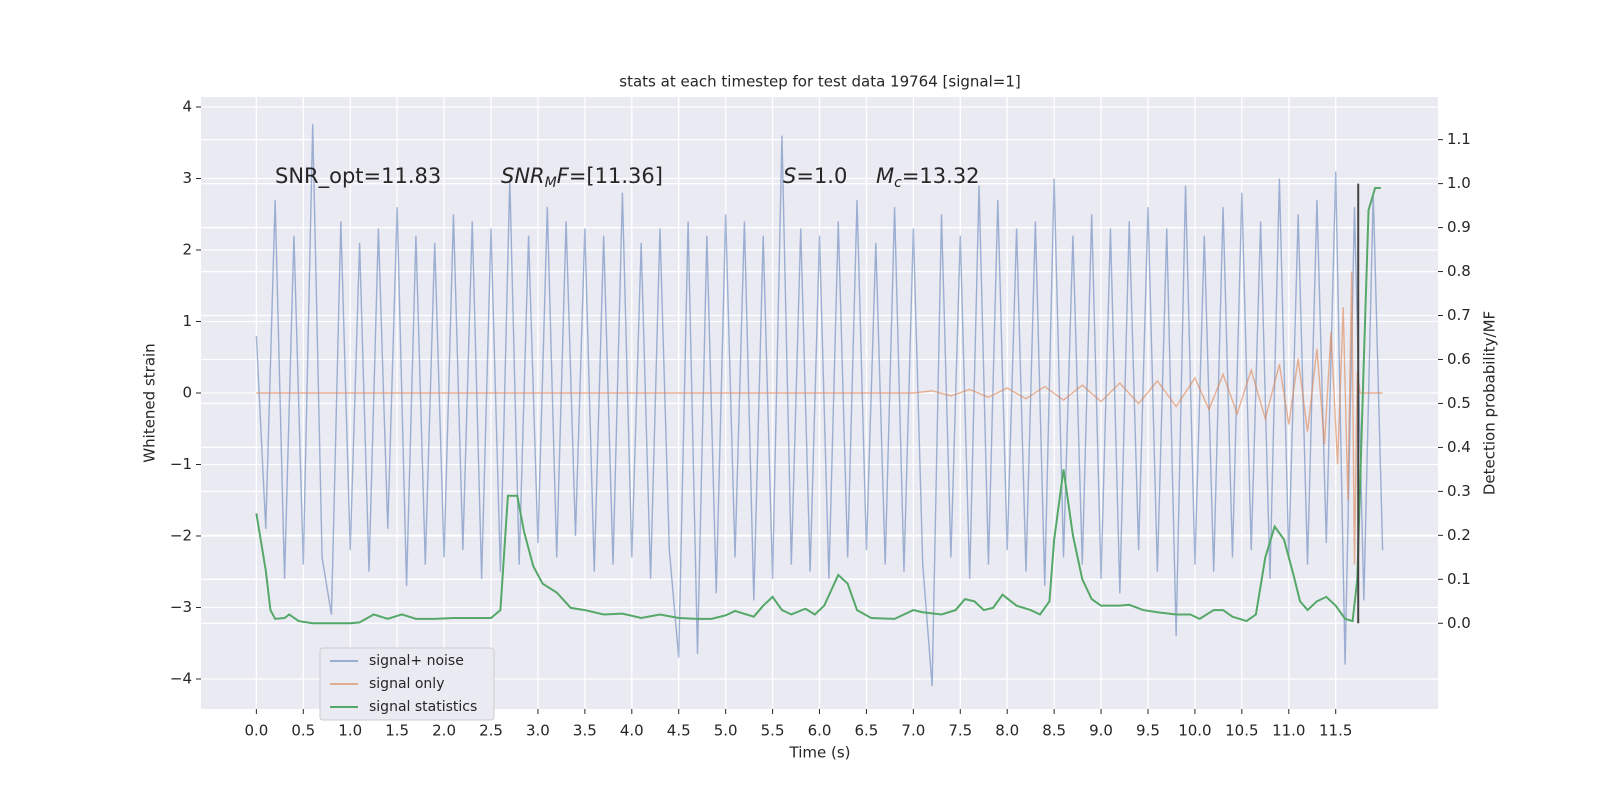 Image resolution: width=1600 pixels, height=800 pixels. Describe the element at coordinates (1459, 315) in the screenshot. I see `y2-tick-label: 0.7` at that location.